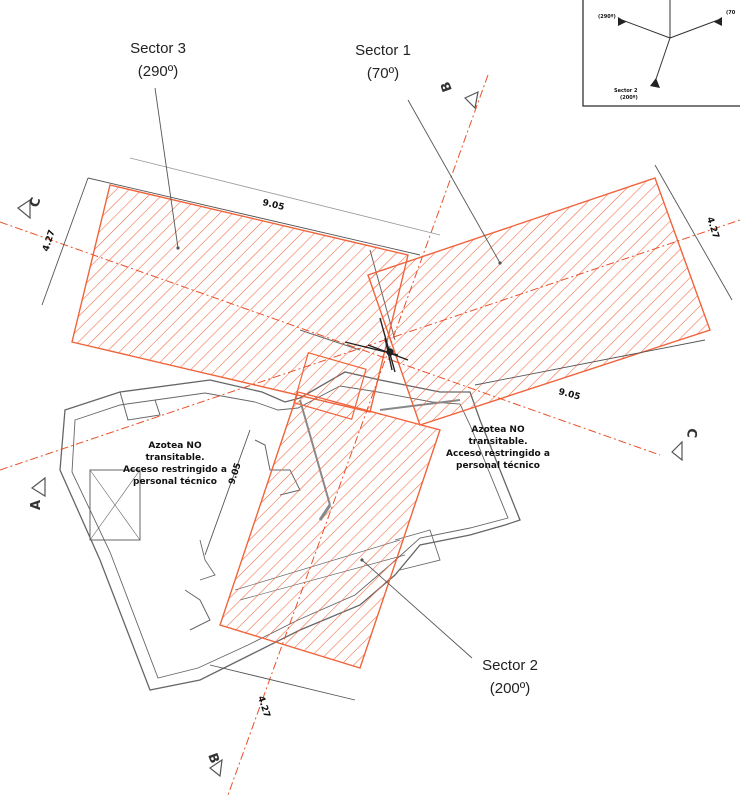 The image size is (740, 799). I want to click on sector3-area, so click(240, 298).